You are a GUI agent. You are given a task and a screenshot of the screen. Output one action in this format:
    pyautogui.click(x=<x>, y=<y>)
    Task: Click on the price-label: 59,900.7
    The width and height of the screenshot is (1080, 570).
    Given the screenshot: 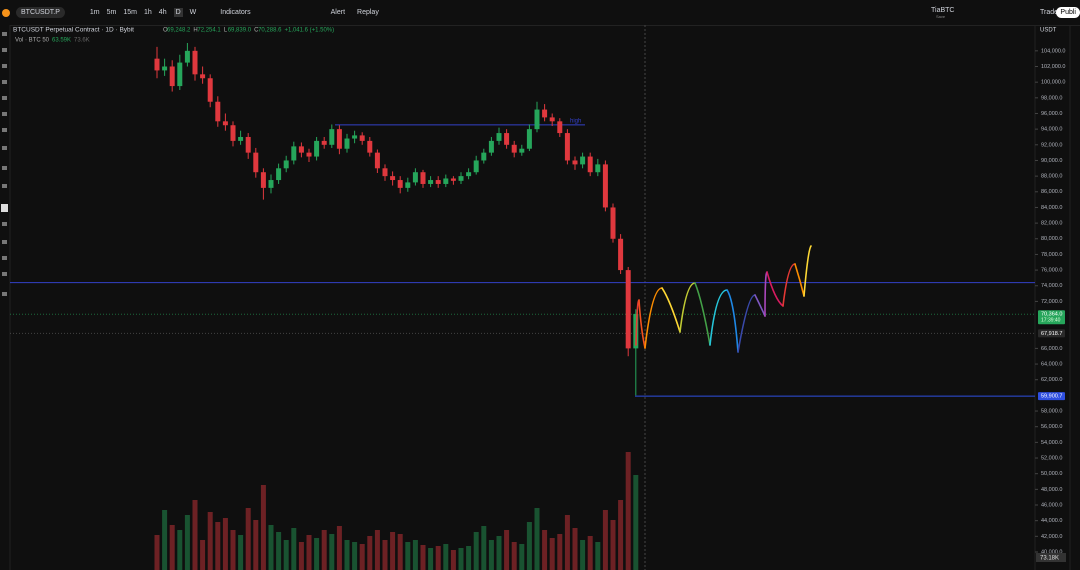 What is the action you would take?
    pyautogui.click(x=1051, y=397)
    